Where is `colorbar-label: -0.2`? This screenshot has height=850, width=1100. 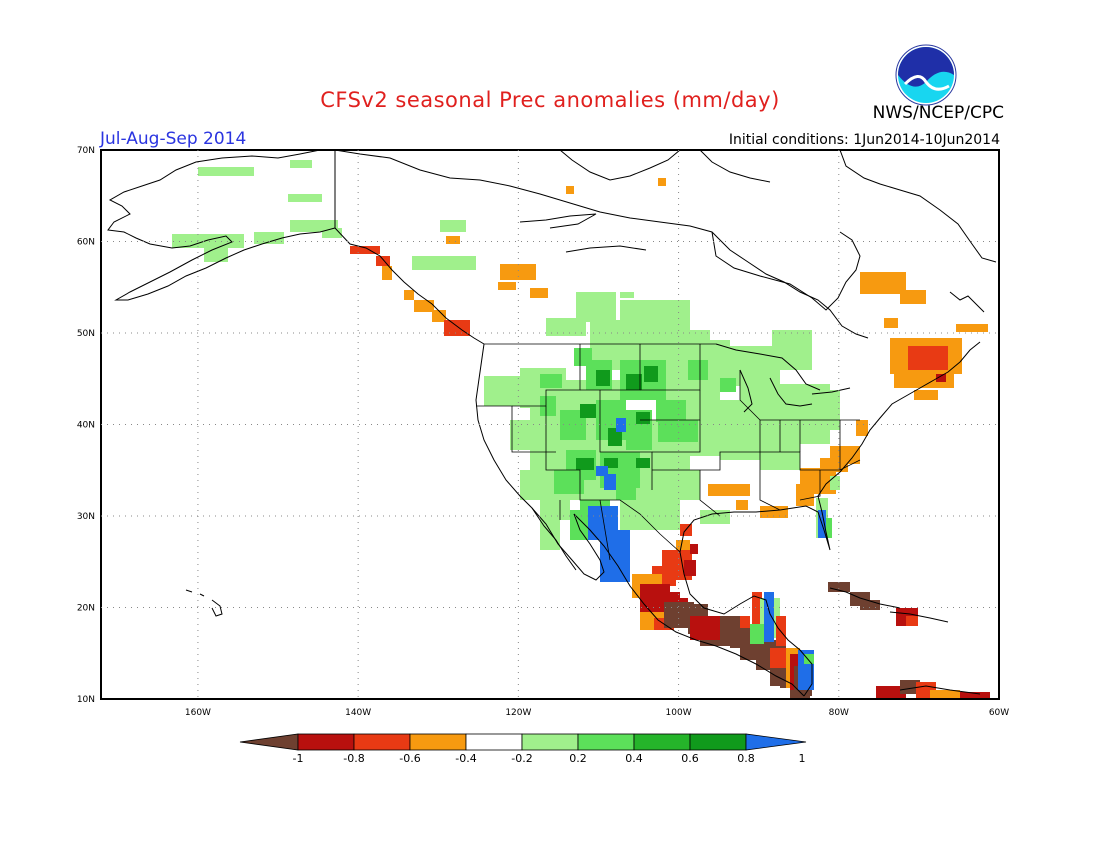 colorbar-label: -0.2 is located at coordinates (521, 758).